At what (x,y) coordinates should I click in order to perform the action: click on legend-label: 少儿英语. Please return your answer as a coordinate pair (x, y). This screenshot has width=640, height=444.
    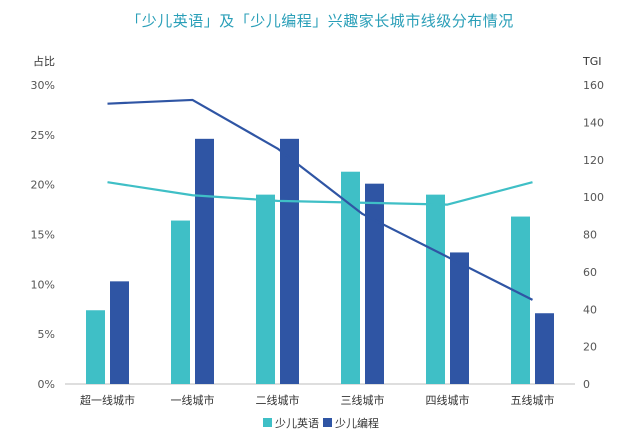
    Looking at the image, I should click on (297, 423).